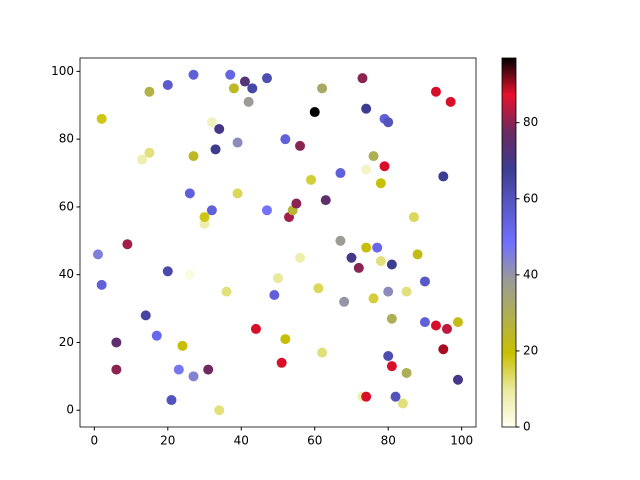 The height and width of the screenshot is (480, 640). I want to click on x-tick-label: 60, so click(314, 441).